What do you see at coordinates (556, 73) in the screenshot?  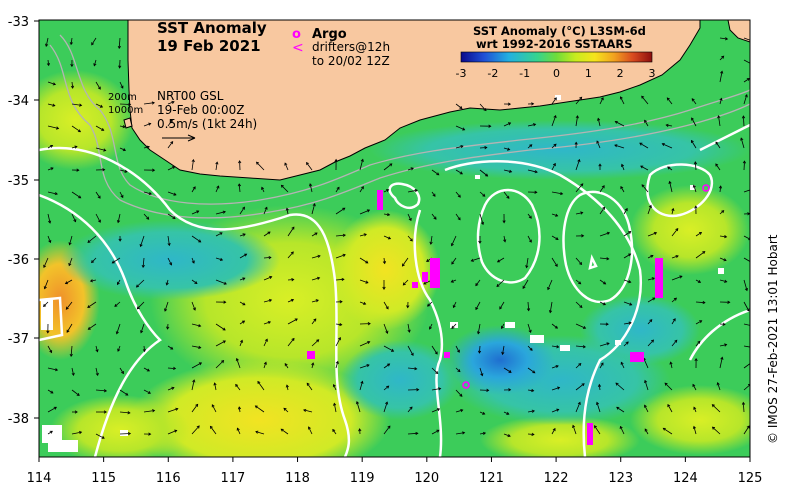 I see `colorbar-tick-label: 0` at bounding box center [556, 73].